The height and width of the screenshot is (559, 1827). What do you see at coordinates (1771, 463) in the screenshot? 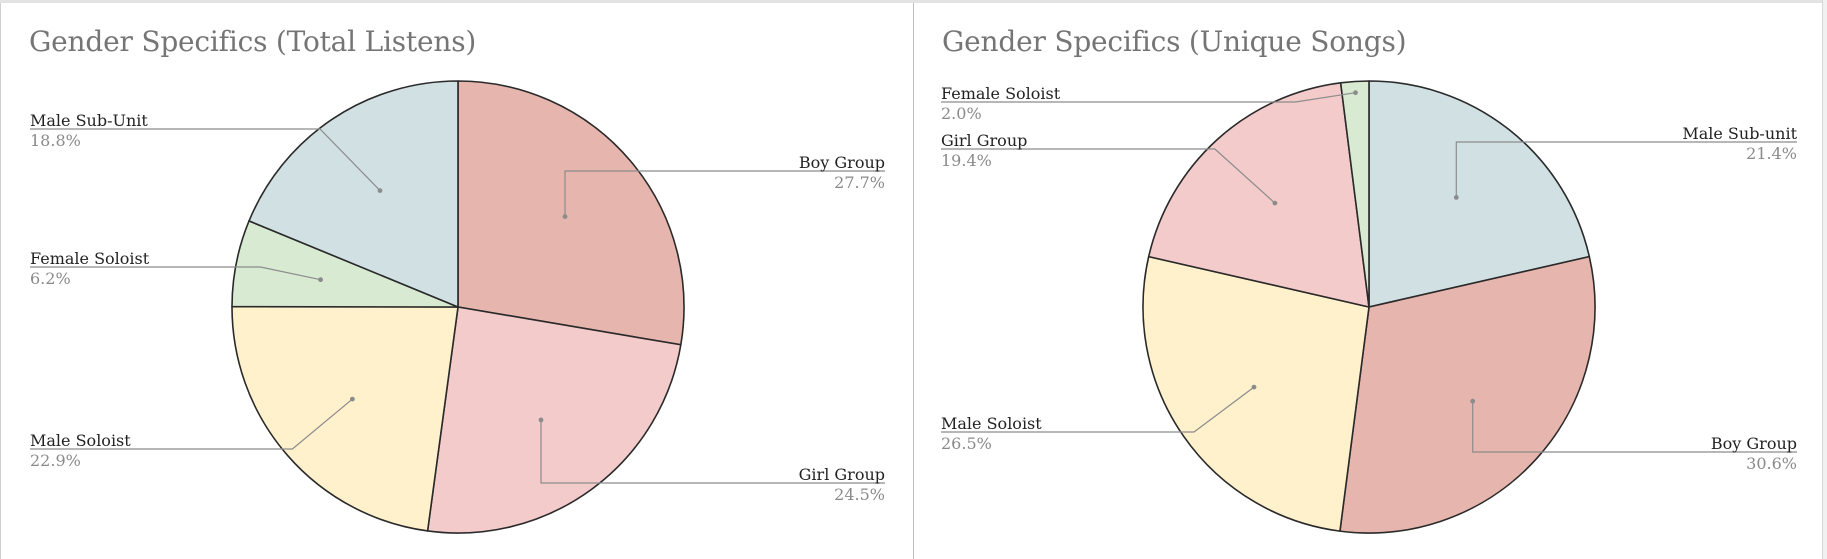
I see `slice-percent: 30.6%` at bounding box center [1771, 463].